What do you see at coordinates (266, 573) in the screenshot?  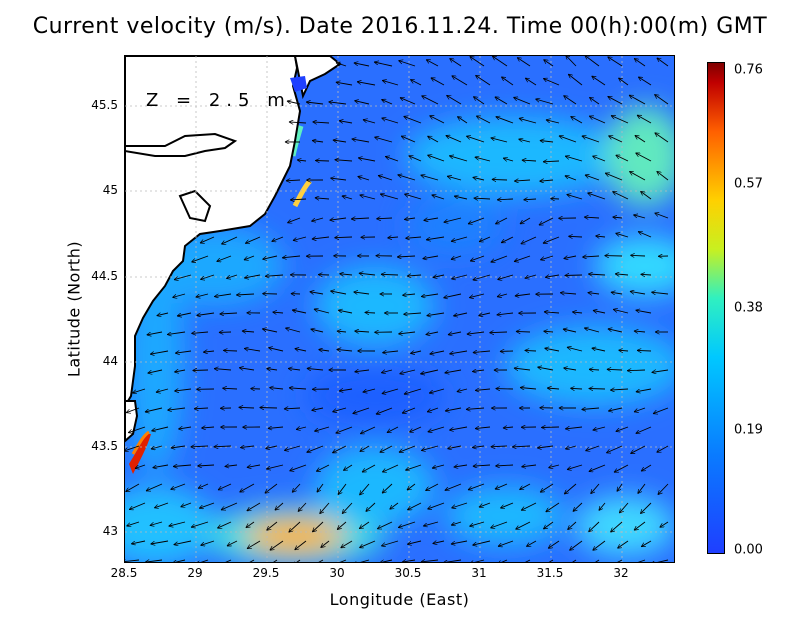 I see `x-tick: 29.5` at bounding box center [266, 573].